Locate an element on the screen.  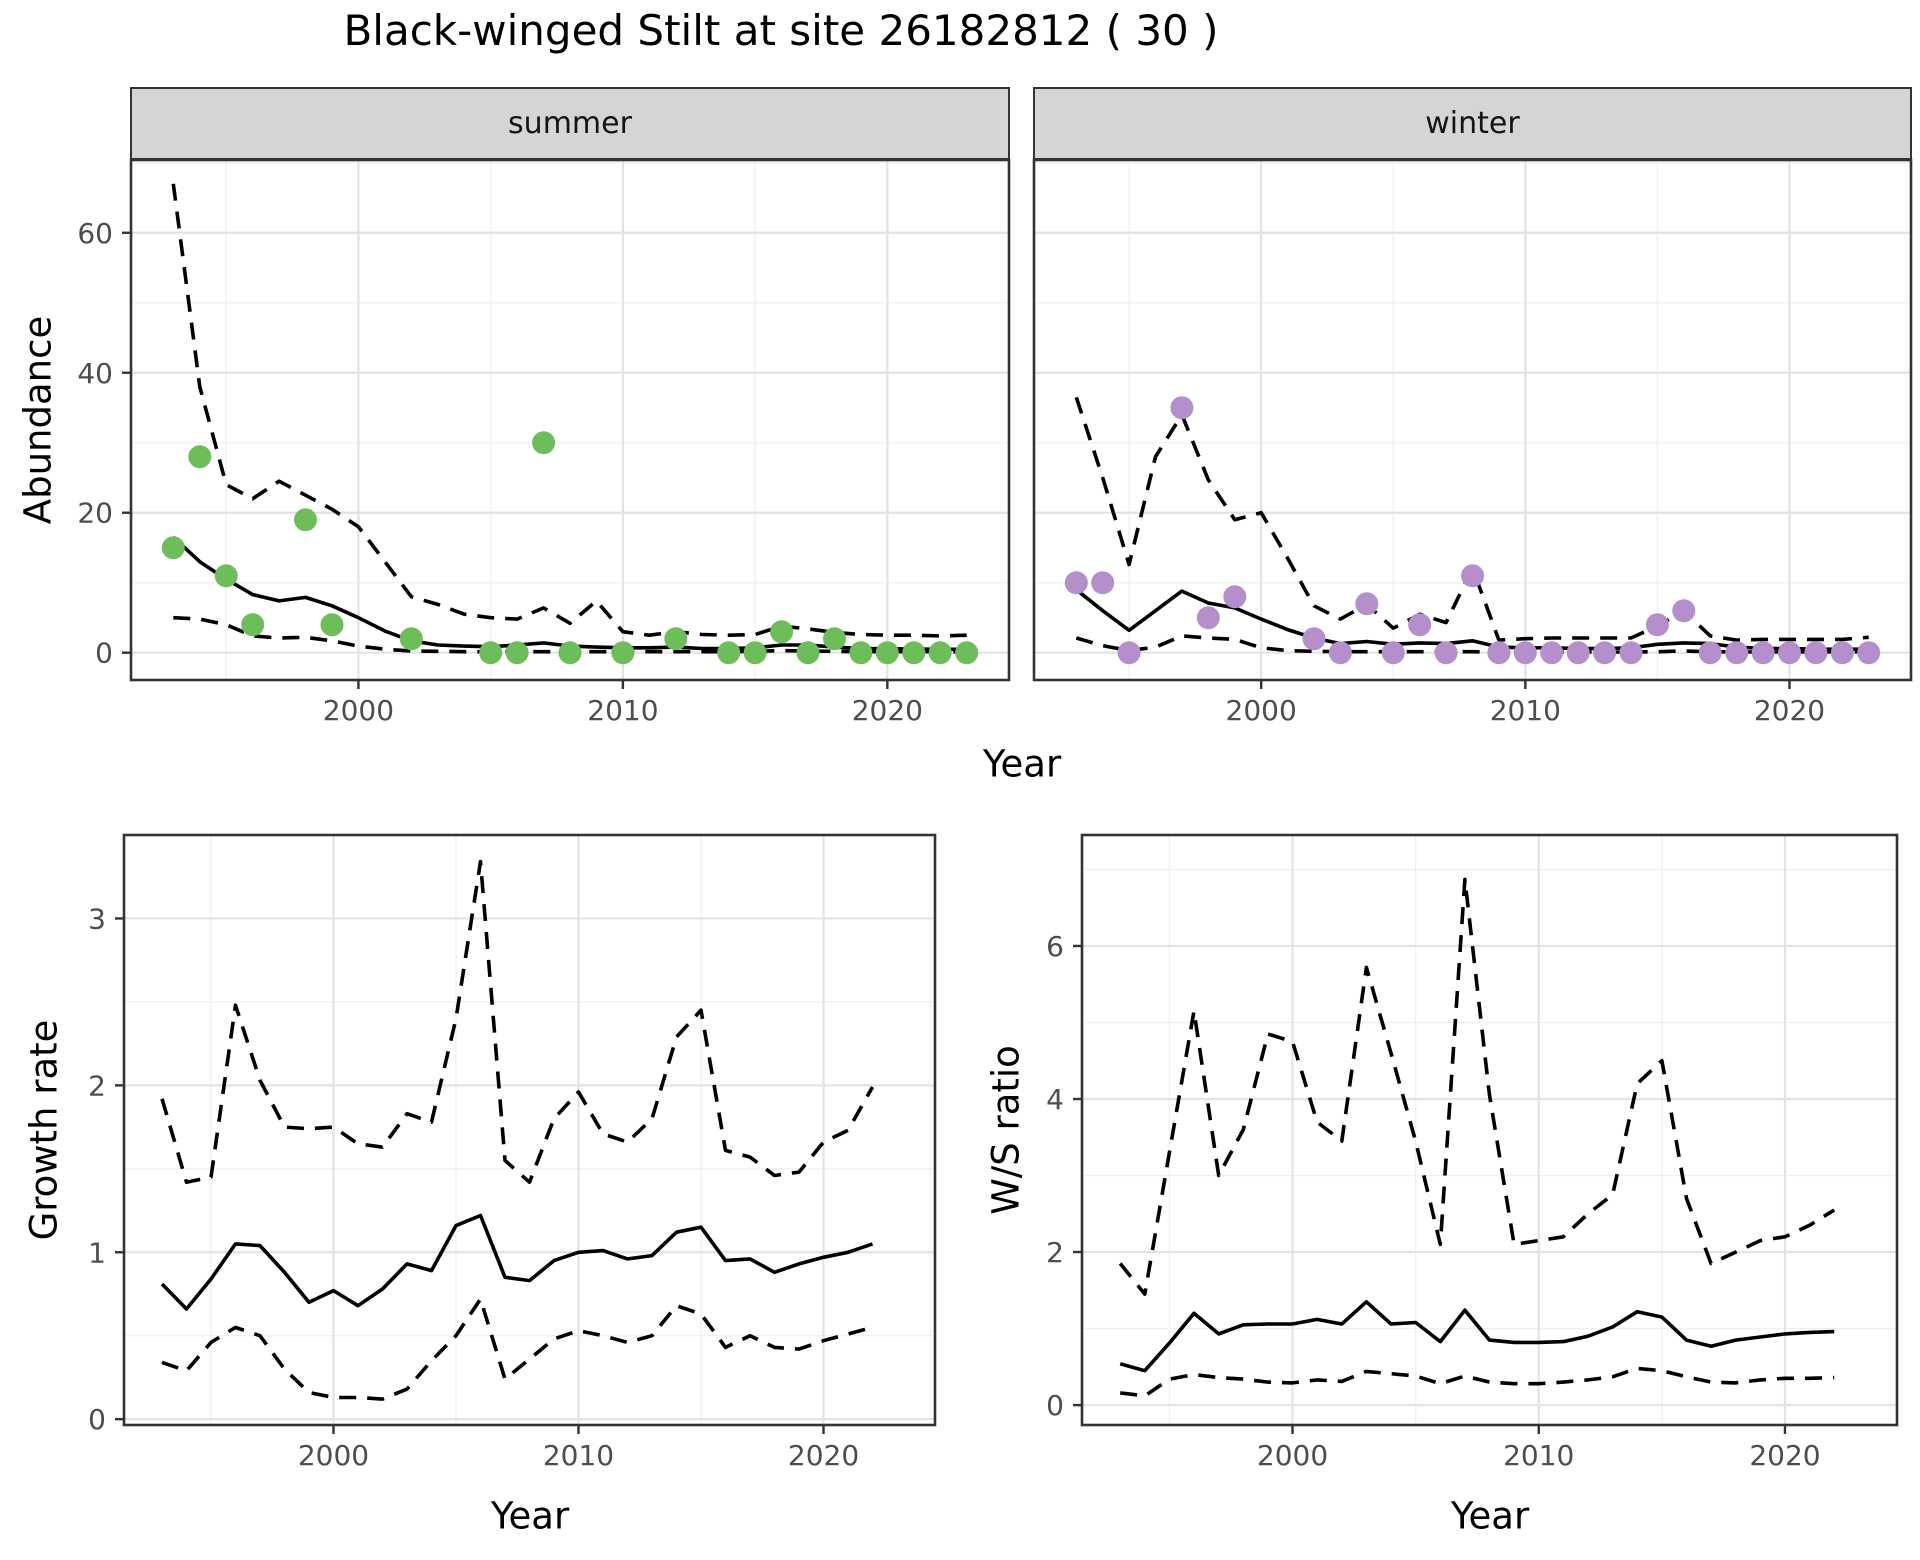
axes-abundance-winter: 2000 2010 2020 is located at coordinates (1525, 703).